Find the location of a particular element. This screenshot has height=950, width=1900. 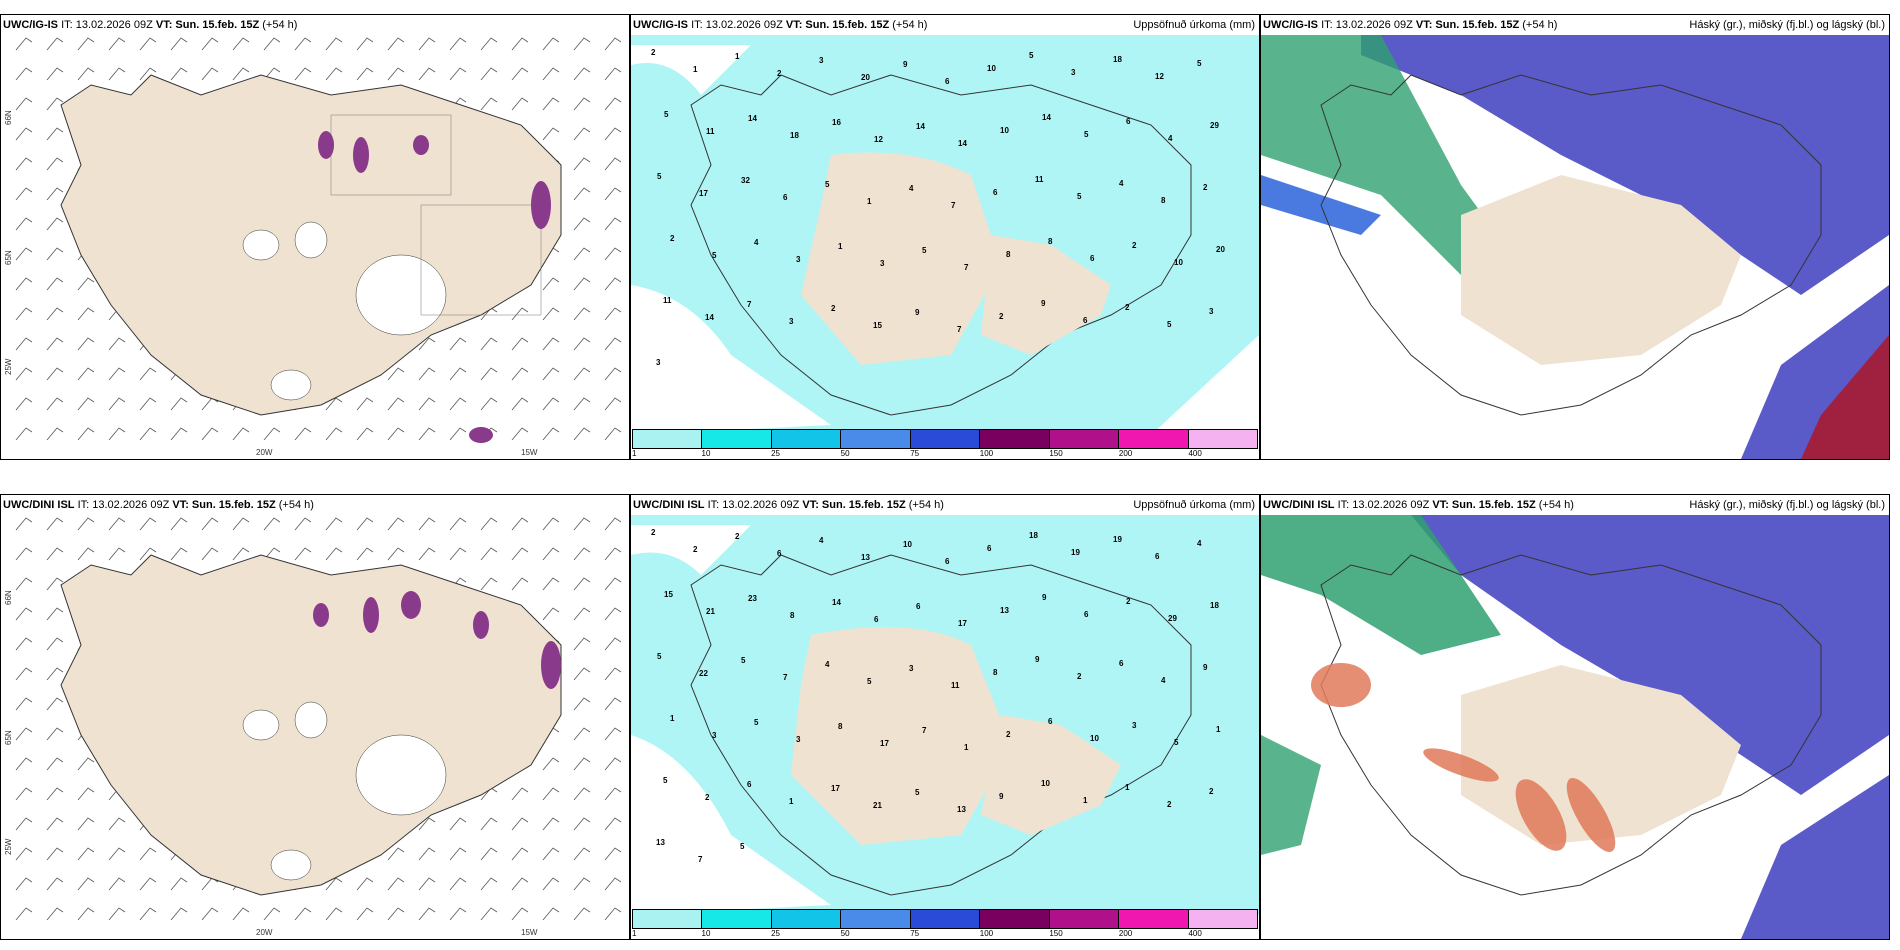

precip-blobs is located at coordinates (434, 287).